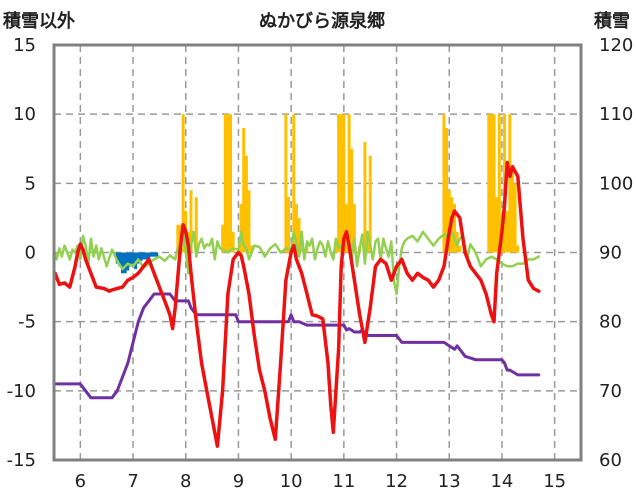 The height and width of the screenshot is (501, 636). I want to click on x-tick-label: 10, so click(291, 481).